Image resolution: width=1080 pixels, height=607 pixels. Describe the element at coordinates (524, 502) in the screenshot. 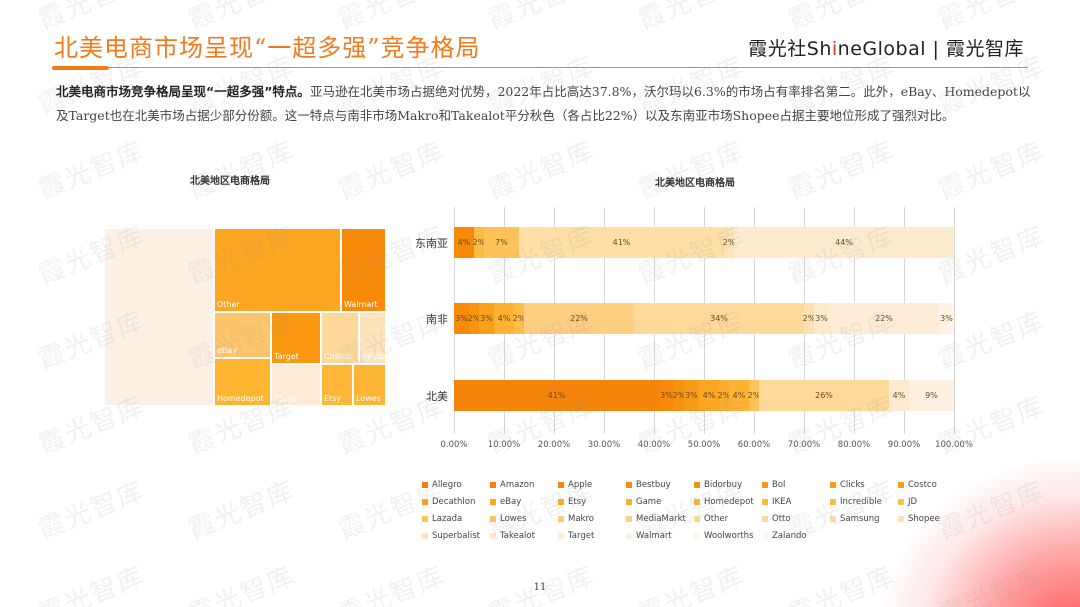

I see `legend-item: eBay` at that location.